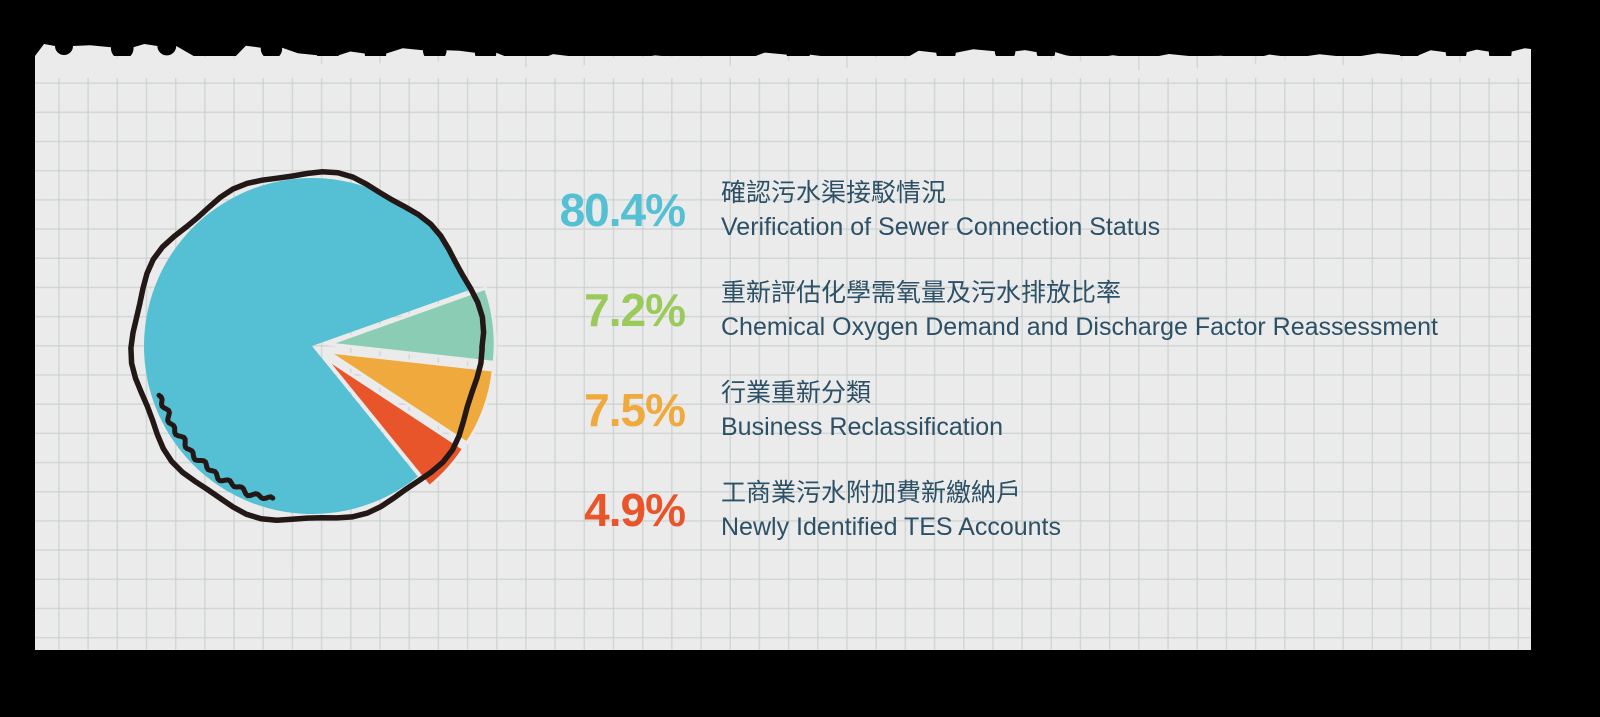  I want to click on legend-percent-value: 4.9%, so click(635, 510).